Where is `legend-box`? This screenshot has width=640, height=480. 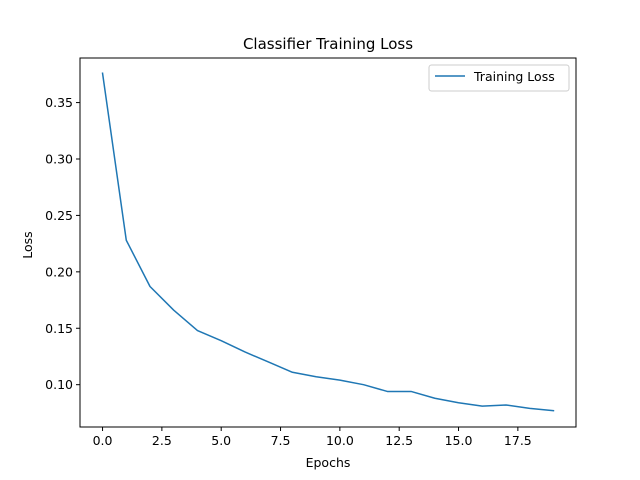
legend-box is located at coordinates (499, 78).